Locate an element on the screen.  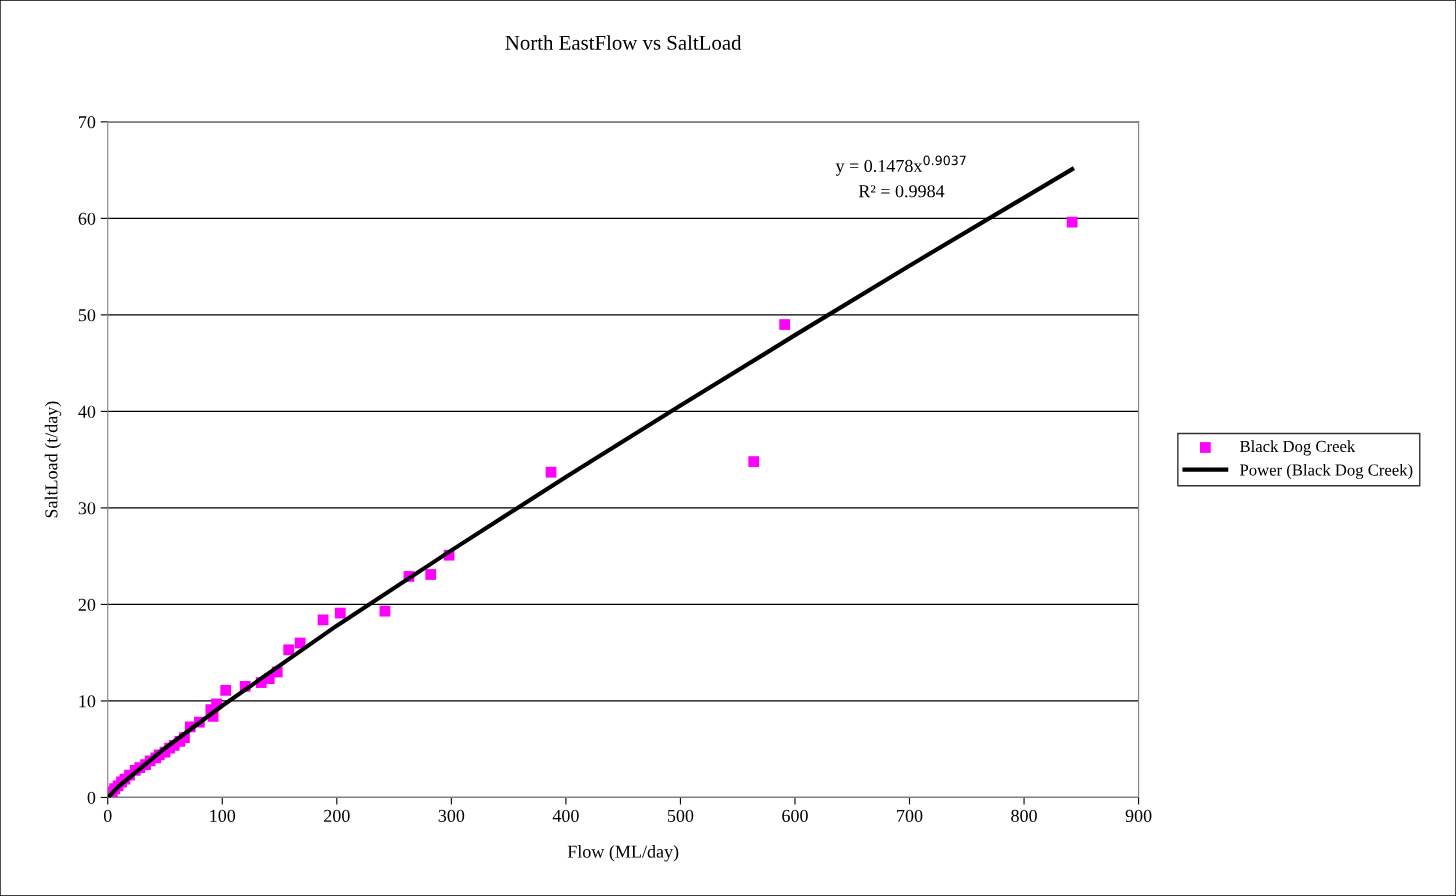
x-tick-label: 700 is located at coordinates (910, 815).